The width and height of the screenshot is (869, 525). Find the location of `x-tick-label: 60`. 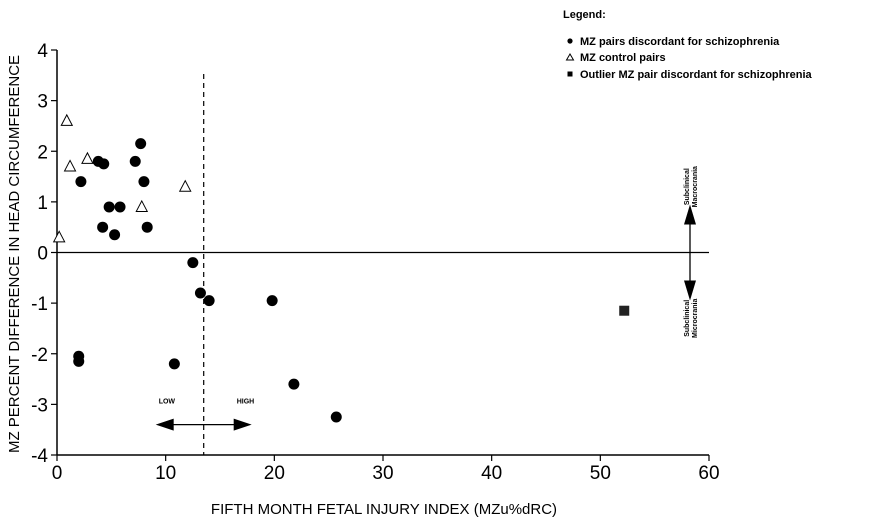

x-tick-label: 60 is located at coordinates (708, 473).